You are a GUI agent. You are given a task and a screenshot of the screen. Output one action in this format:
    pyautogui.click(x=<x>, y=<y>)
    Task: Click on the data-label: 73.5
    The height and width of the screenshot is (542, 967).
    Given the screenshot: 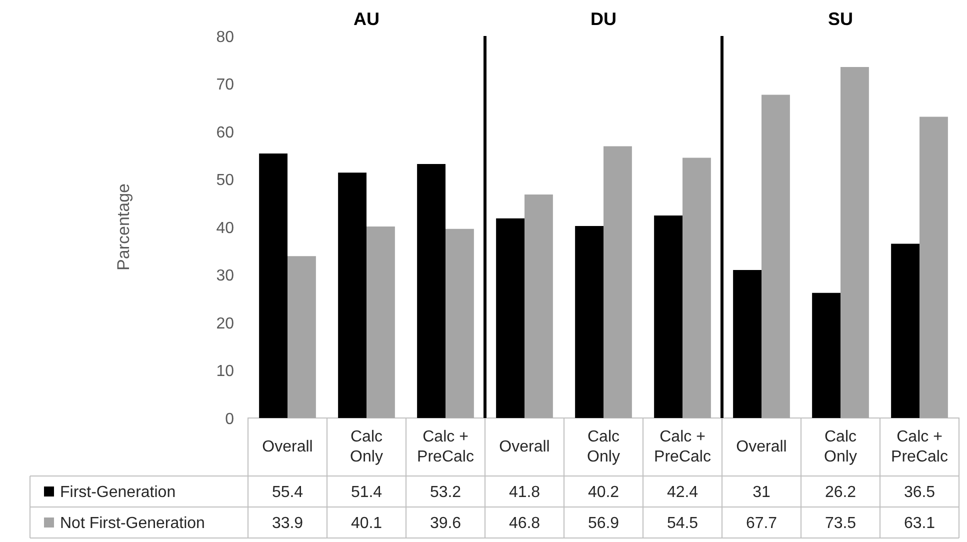 What is the action you would take?
    pyautogui.click(x=840, y=523)
    